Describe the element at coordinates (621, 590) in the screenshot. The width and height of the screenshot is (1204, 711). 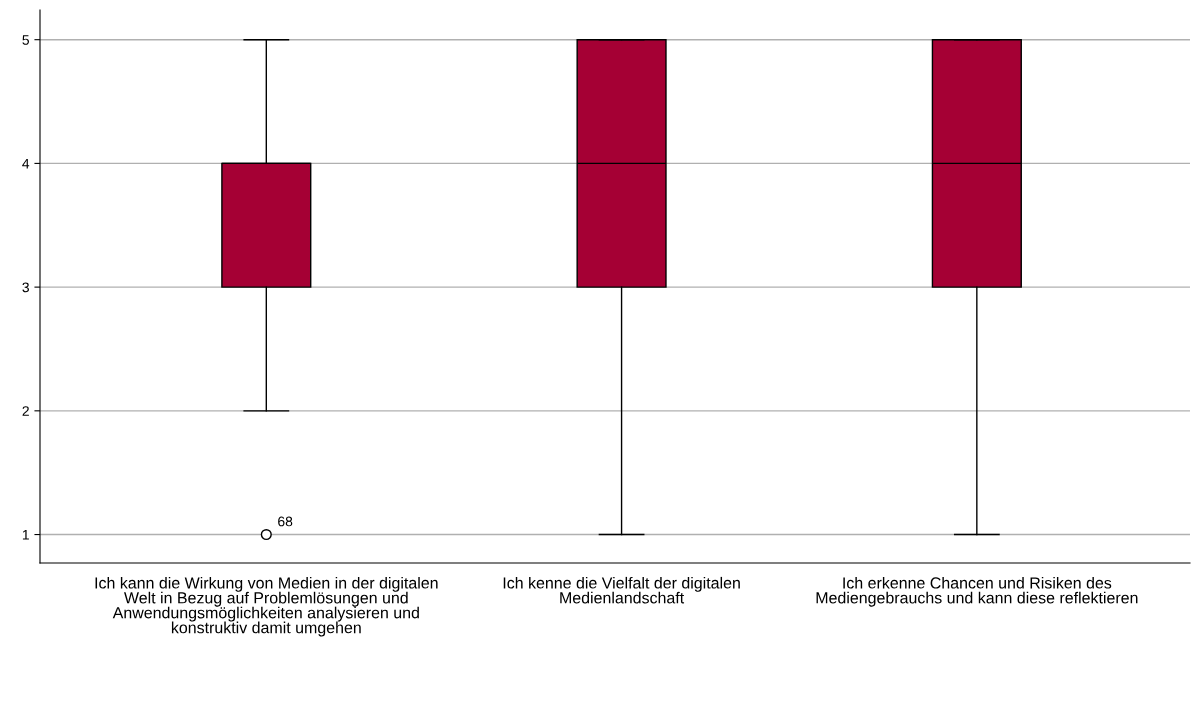
I see `x-tick-label: Ich kenne die Vielfalt der digitalen Medienlandschaft` at that location.